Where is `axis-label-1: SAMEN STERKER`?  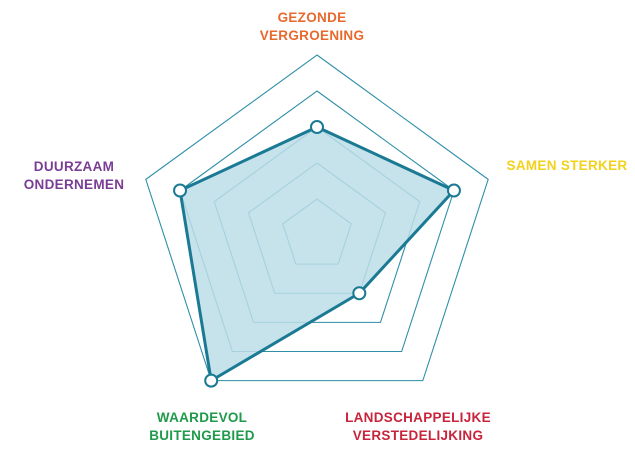
axis-label-1: SAMEN STERKER is located at coordinates (567, 165).